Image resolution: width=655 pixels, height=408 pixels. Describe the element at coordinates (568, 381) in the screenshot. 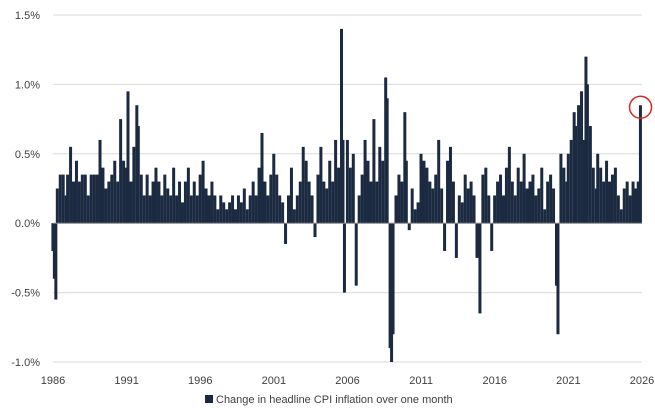

I see `x-tick-label: 2021` at that location.